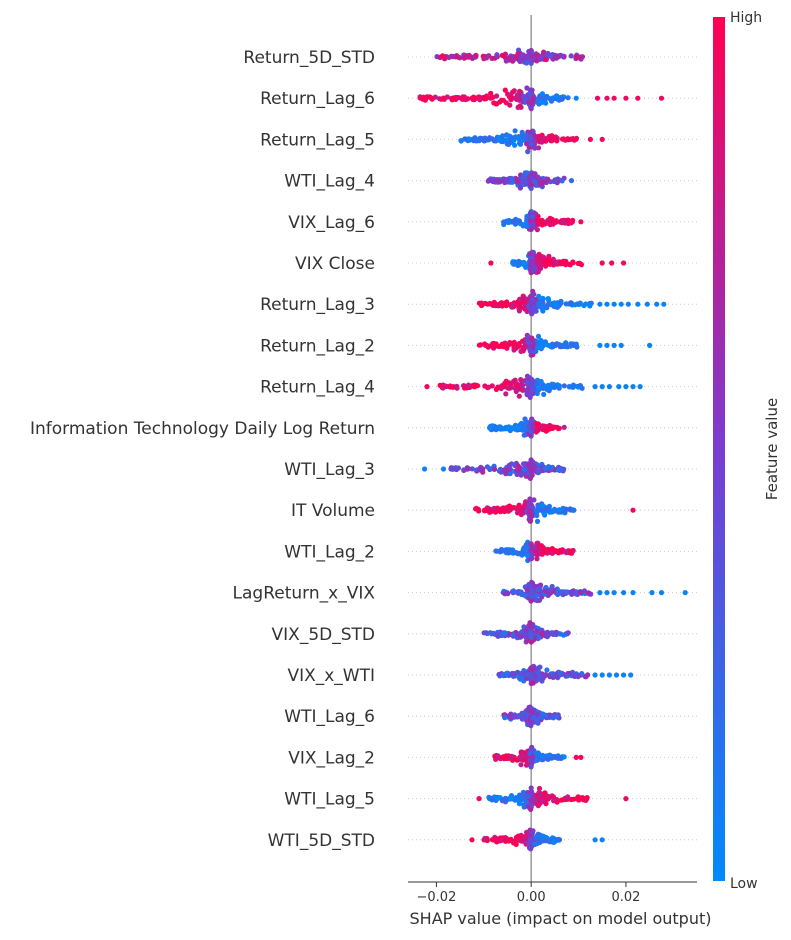 The image size is (791, 940). Describe the element at coordinates (719, 449) in the screenshot. I see `colorbar-gradient` at that location.